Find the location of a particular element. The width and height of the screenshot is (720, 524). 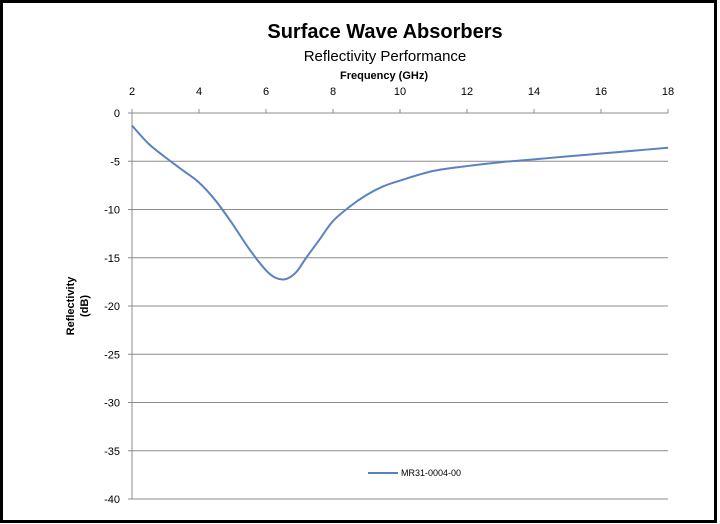

y-tick-label: -15 is located at coordinates (112, 259).